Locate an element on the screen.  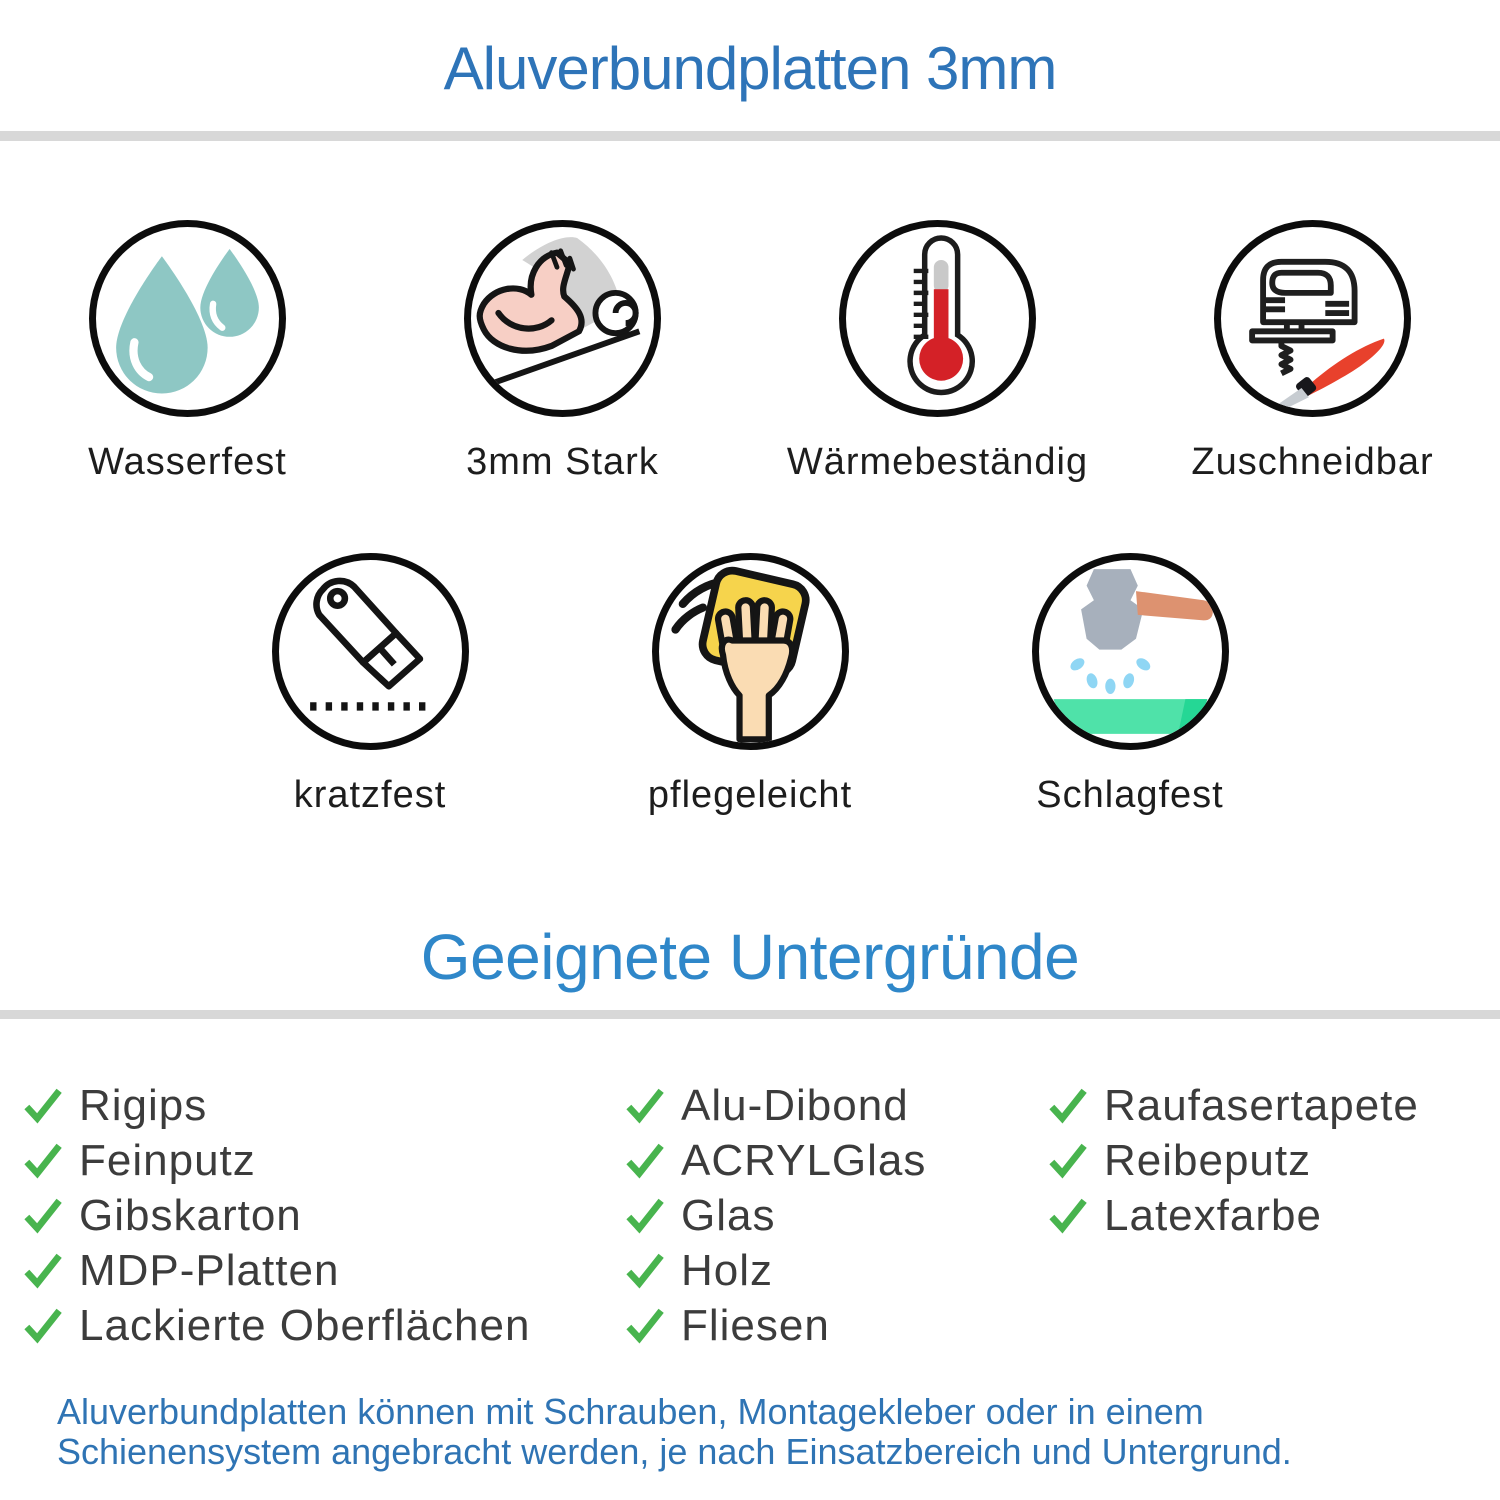
list-item: Reibeputz is located at coordinates (1233, 1160).